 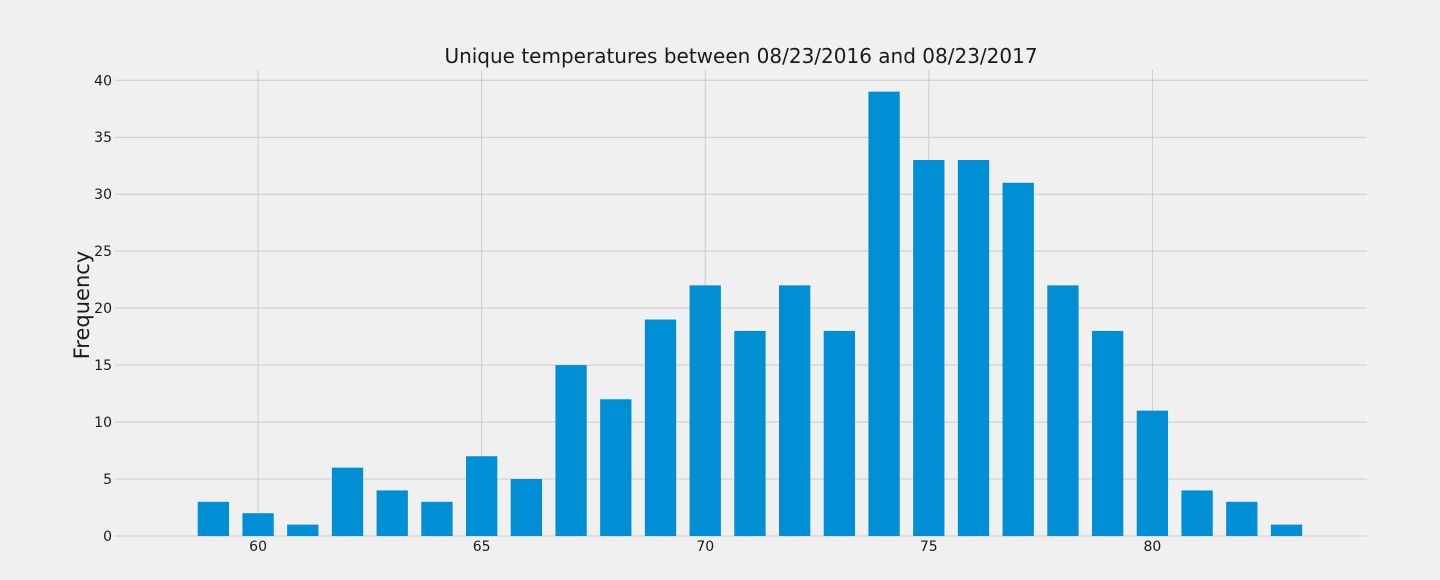 I want to click on x-tick-label: 70, so click(x=705, y=547).